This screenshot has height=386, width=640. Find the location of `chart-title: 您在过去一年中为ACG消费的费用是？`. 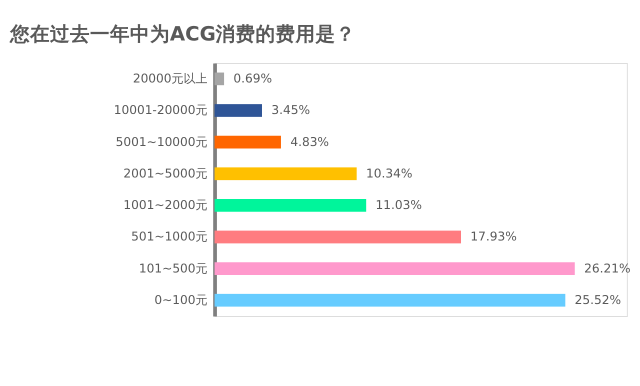

chart-title: 您在过去一年中为ACG消费的费用是？ is located at coordinates (182, 34).